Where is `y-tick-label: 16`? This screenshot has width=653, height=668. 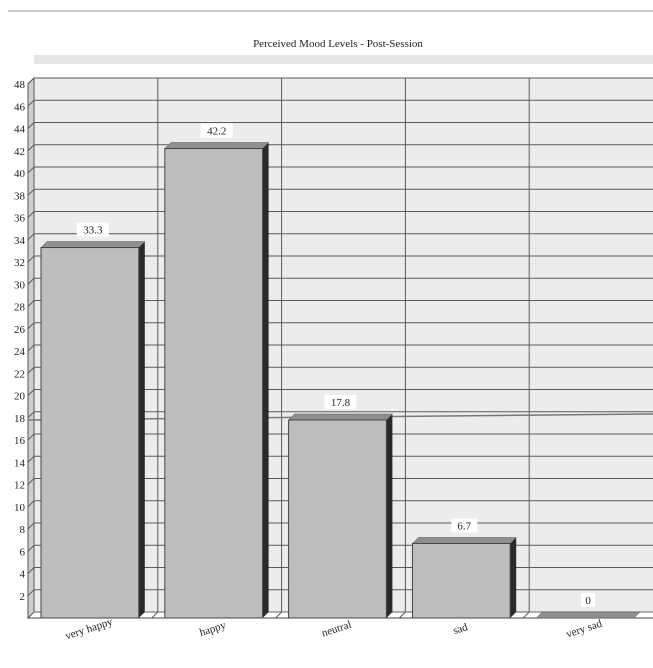
y-tick-label: 16 is located at coordinates (20, 441).